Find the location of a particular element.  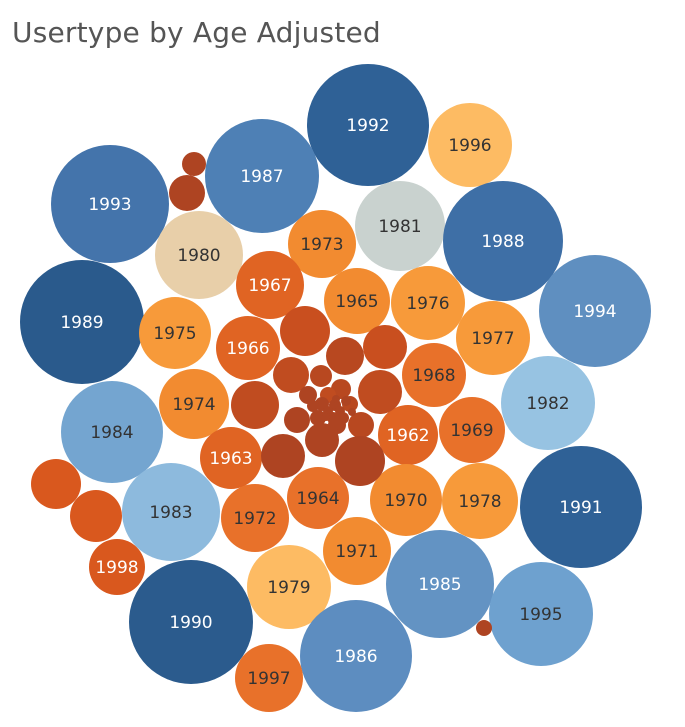

bubble-label-1988: 1988 is located at coordinates (502, 242).